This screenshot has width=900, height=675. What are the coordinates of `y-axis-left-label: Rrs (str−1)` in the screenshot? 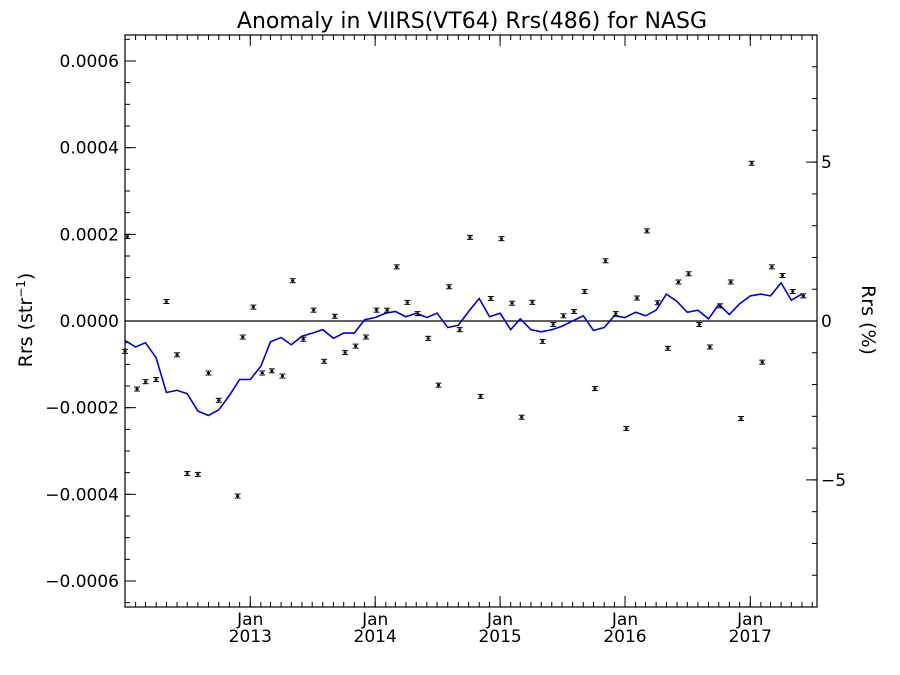 It's located at (25, 320).